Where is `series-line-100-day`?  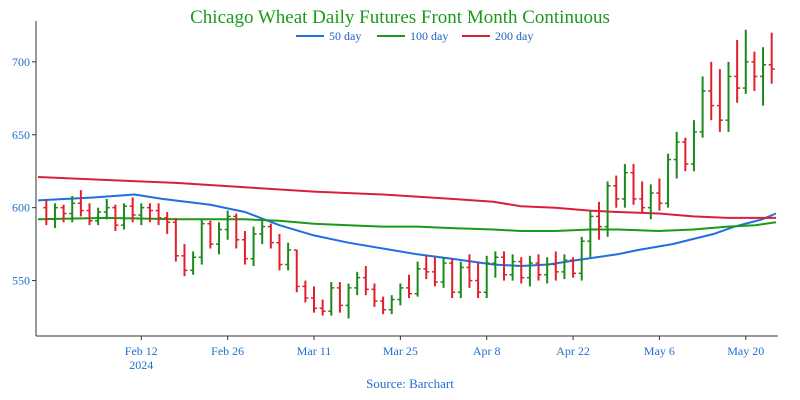 series-line-100-day is located at coordinates (407, 224).